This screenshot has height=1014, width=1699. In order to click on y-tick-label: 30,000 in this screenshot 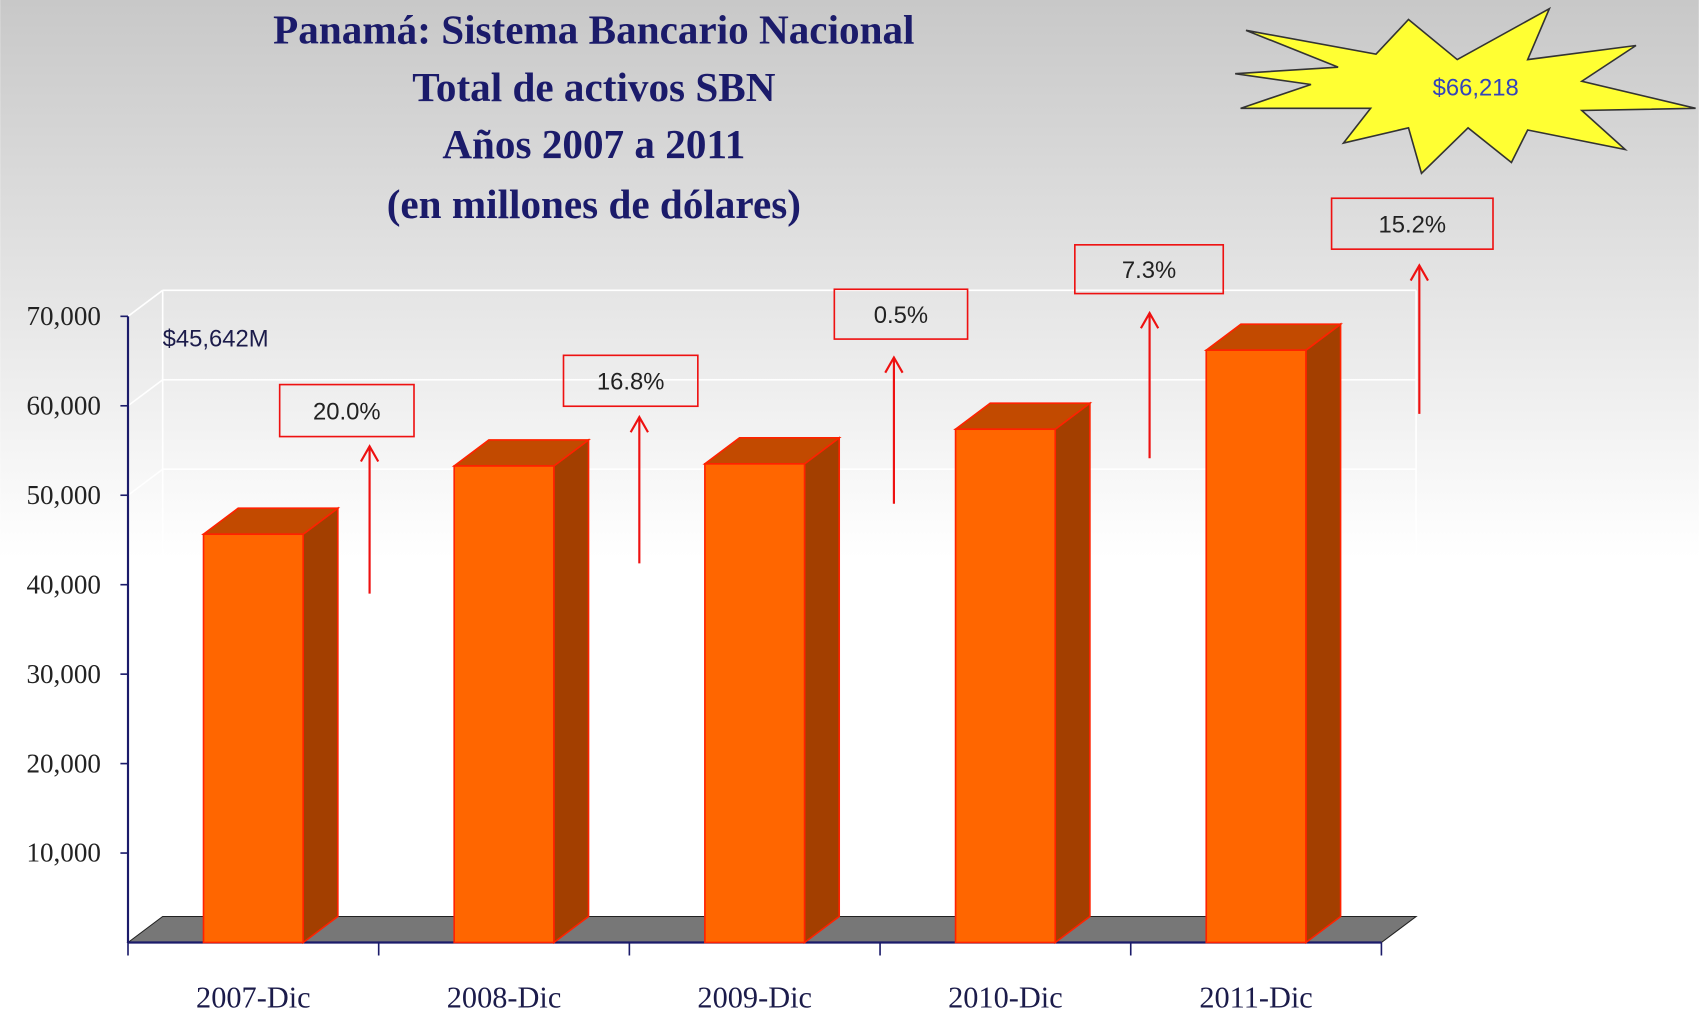, I will do `click(63, 674)`.